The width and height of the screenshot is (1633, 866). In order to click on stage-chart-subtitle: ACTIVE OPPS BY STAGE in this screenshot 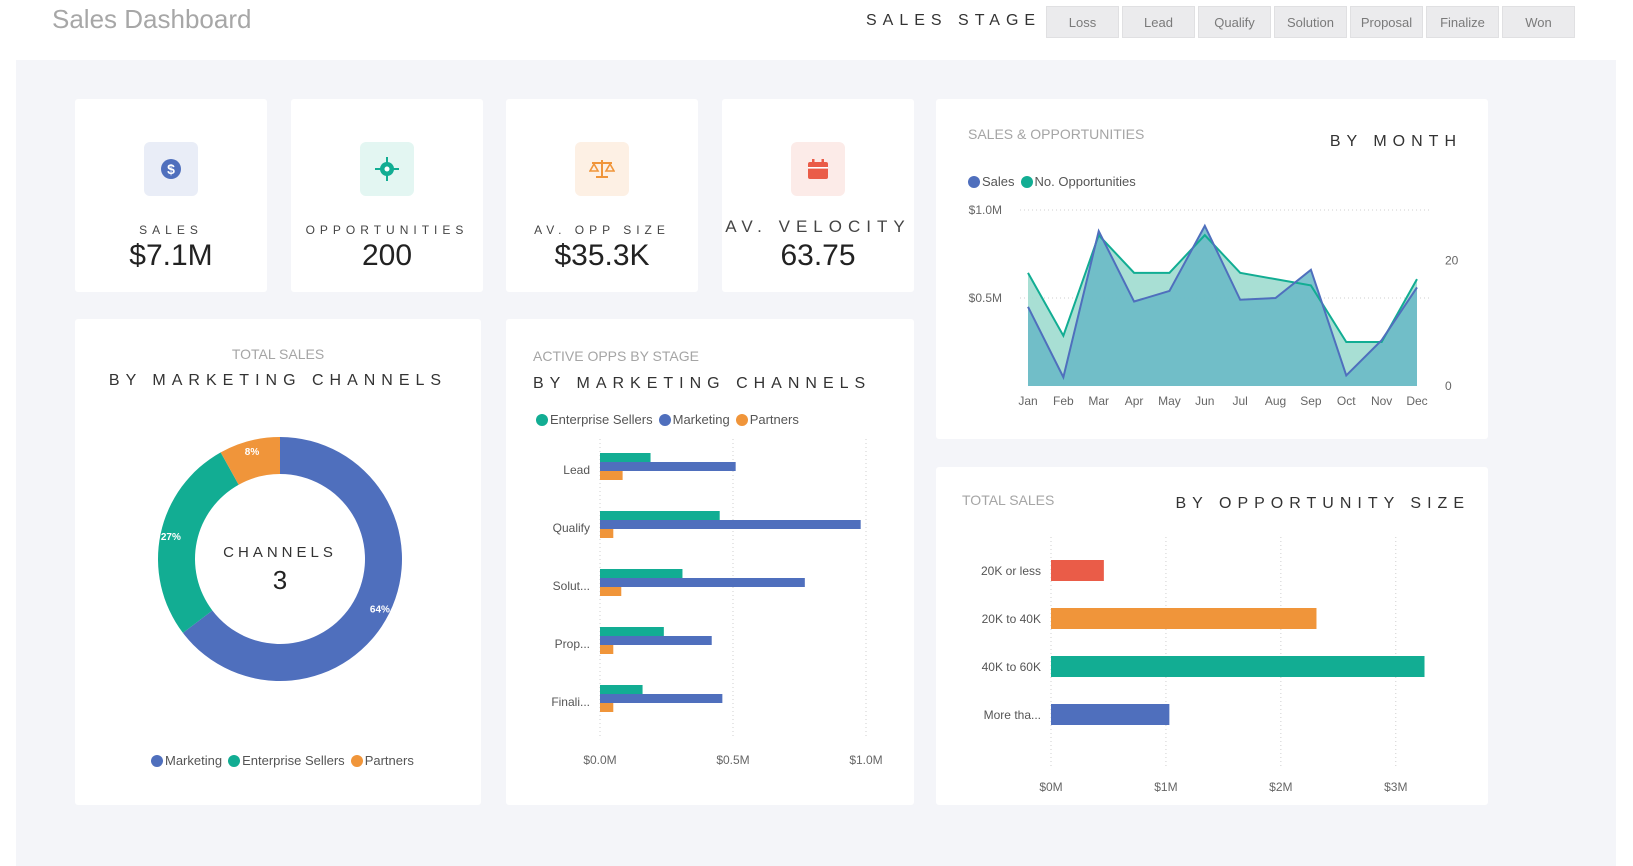, I will do `click(616, 356)`.